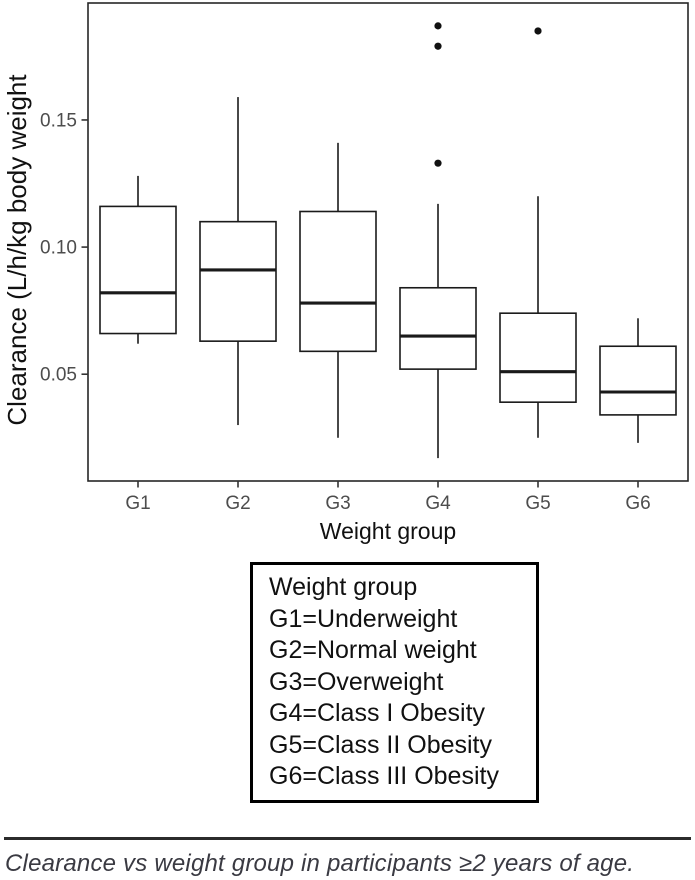 This screenshot has width=695, height=880. What do you see at coordinates (637, 503) in the screenshot?
I see `x-tick-label: G6` at bounding box center [637, 503].